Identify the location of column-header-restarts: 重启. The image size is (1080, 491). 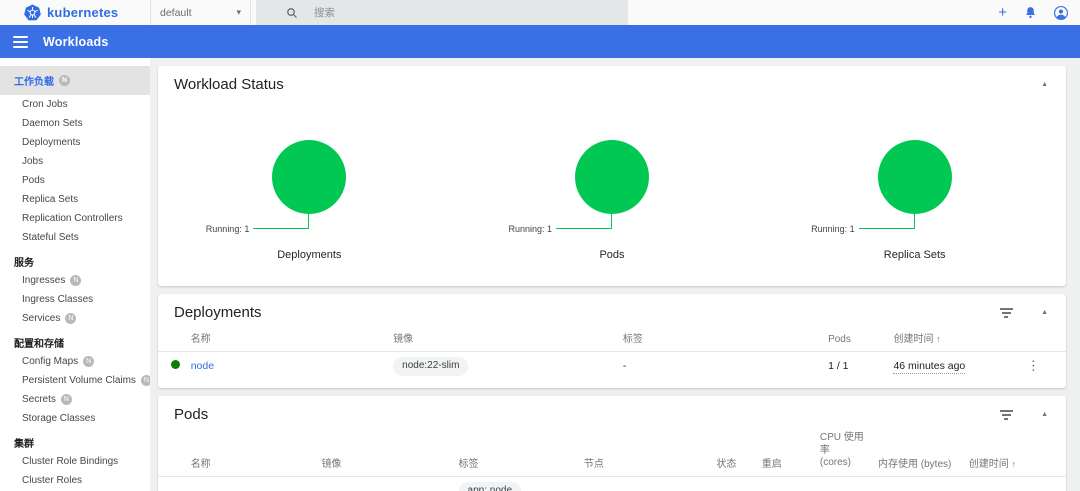
(790, 452).